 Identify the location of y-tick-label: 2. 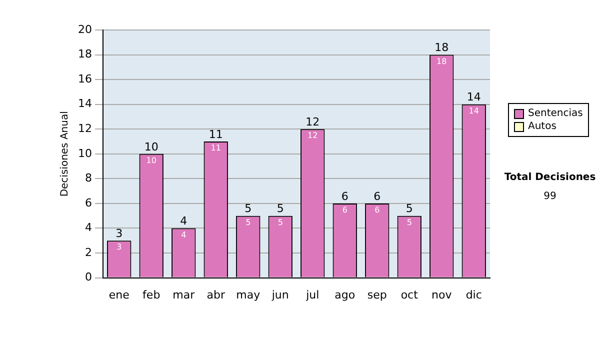
(88, 252).